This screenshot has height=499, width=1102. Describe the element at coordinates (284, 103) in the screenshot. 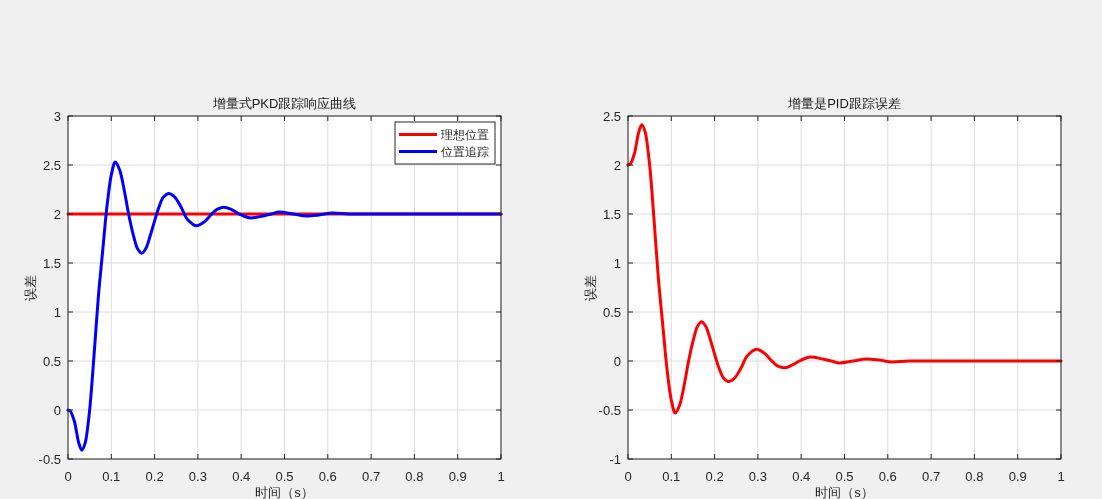

I see `chart-title: 增量式PKD跟踪响应曲线` at that location.